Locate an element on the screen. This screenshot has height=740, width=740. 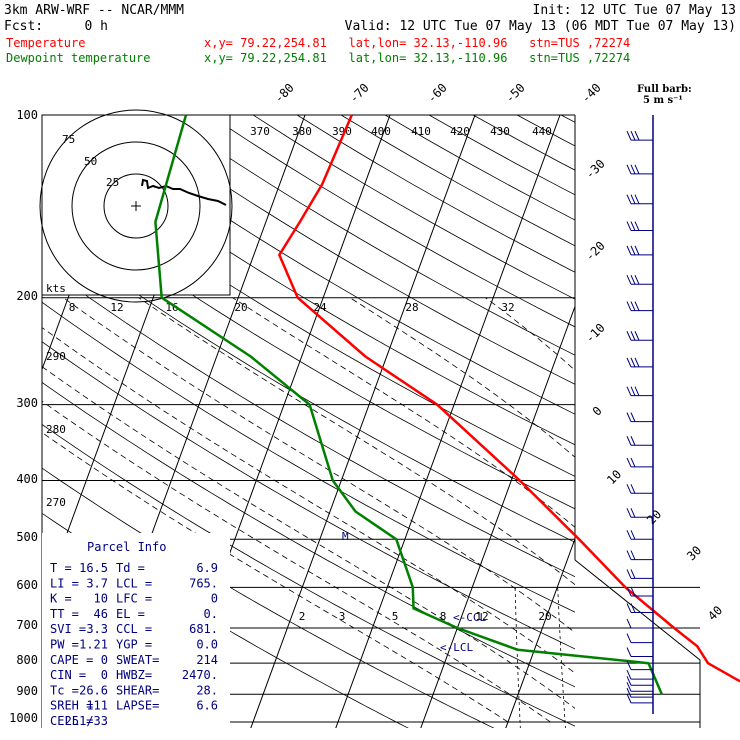
mixing-ratio-label: 5 is located at coordinates (395, 616).